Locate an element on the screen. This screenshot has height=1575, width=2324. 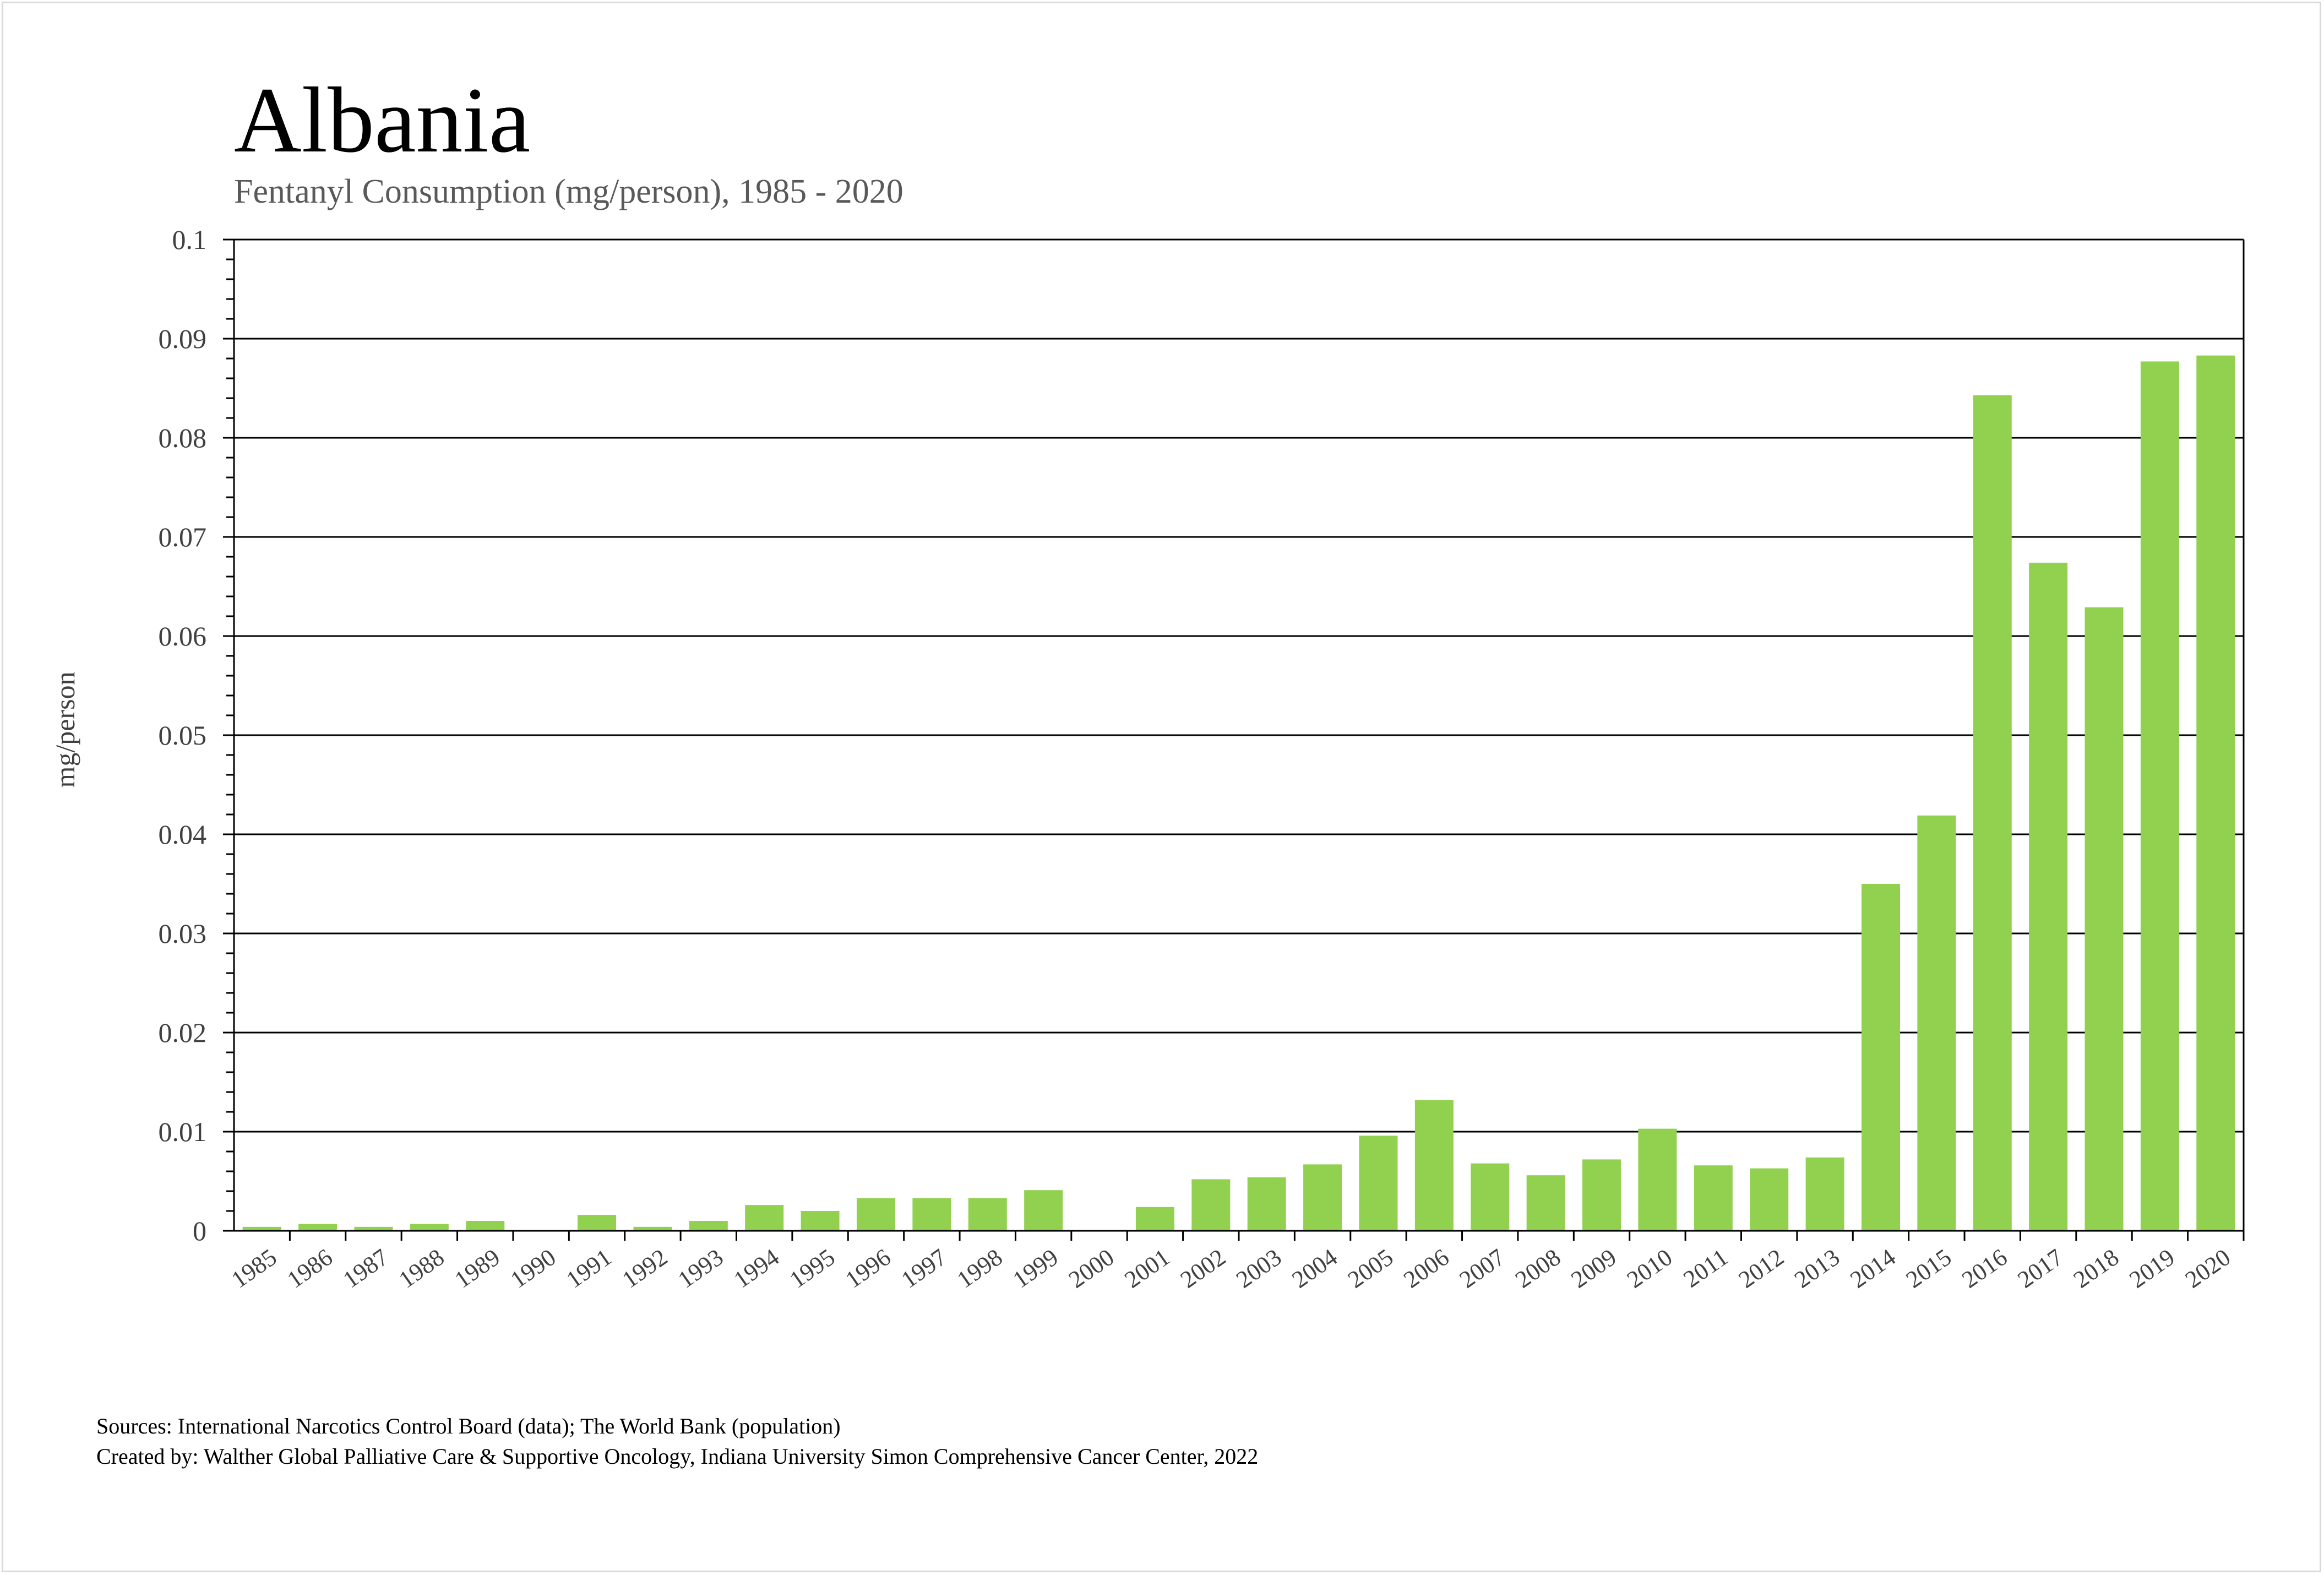
x-tick-label: 2009 is located at coordinates (1593, 1268).